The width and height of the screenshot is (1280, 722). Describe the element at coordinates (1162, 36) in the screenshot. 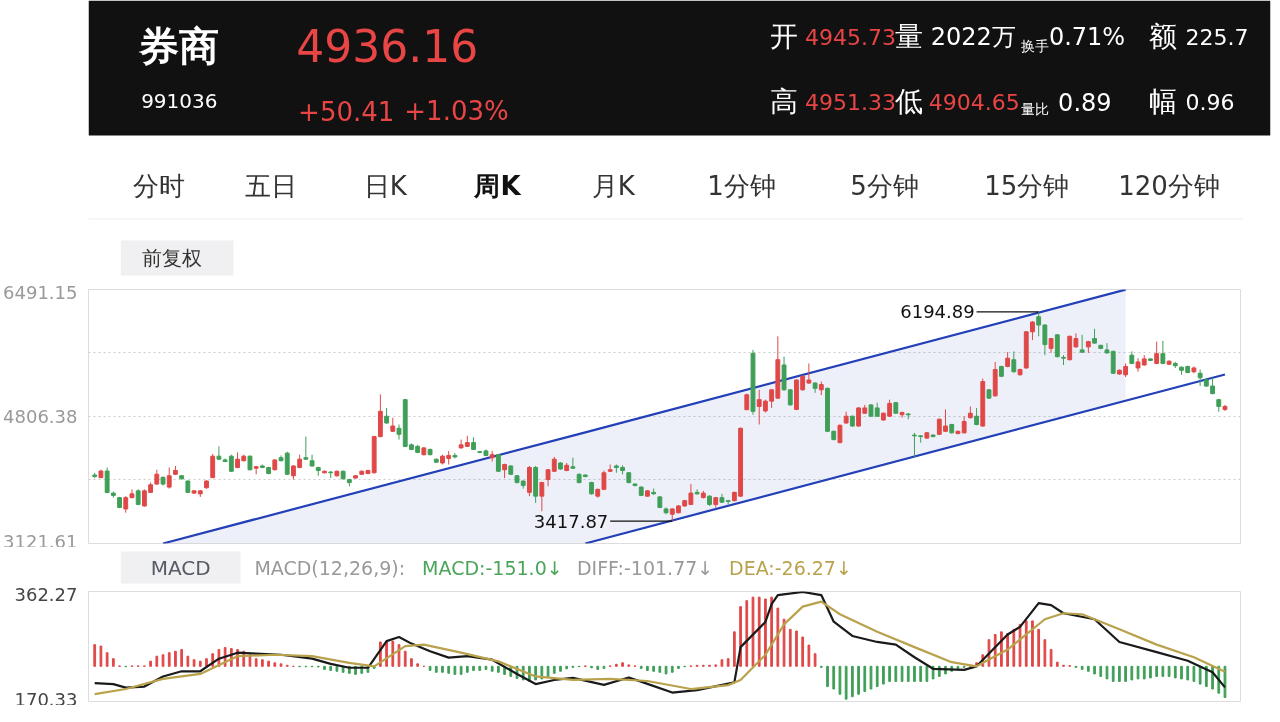

I see `text: 额` at that location.